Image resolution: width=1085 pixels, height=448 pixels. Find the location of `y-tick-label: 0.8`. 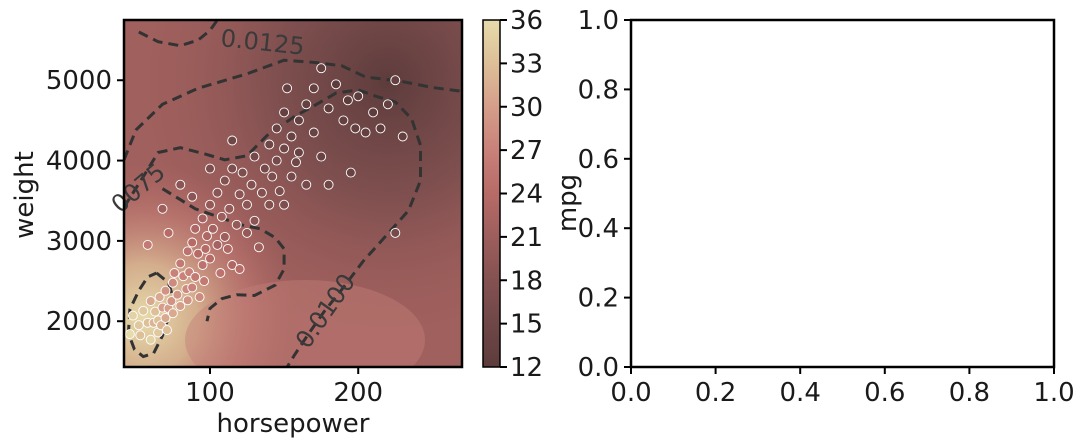

y-tick-label: 0.8 is located at coordinates (598, 90).